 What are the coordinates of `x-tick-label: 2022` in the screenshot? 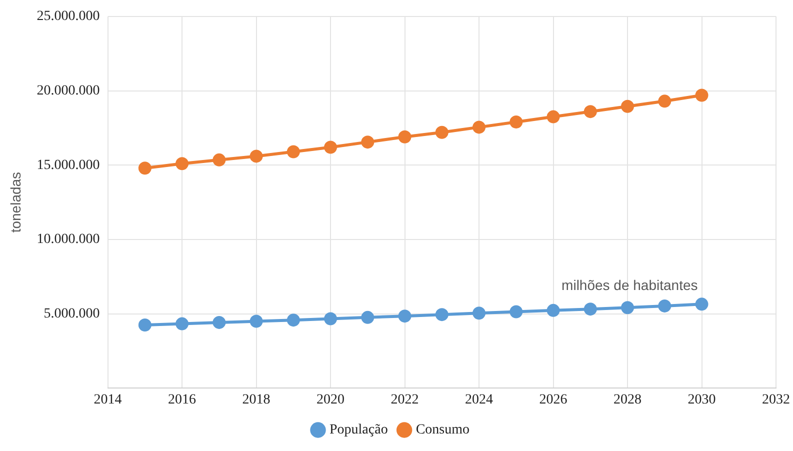 It's located at (404, 400).